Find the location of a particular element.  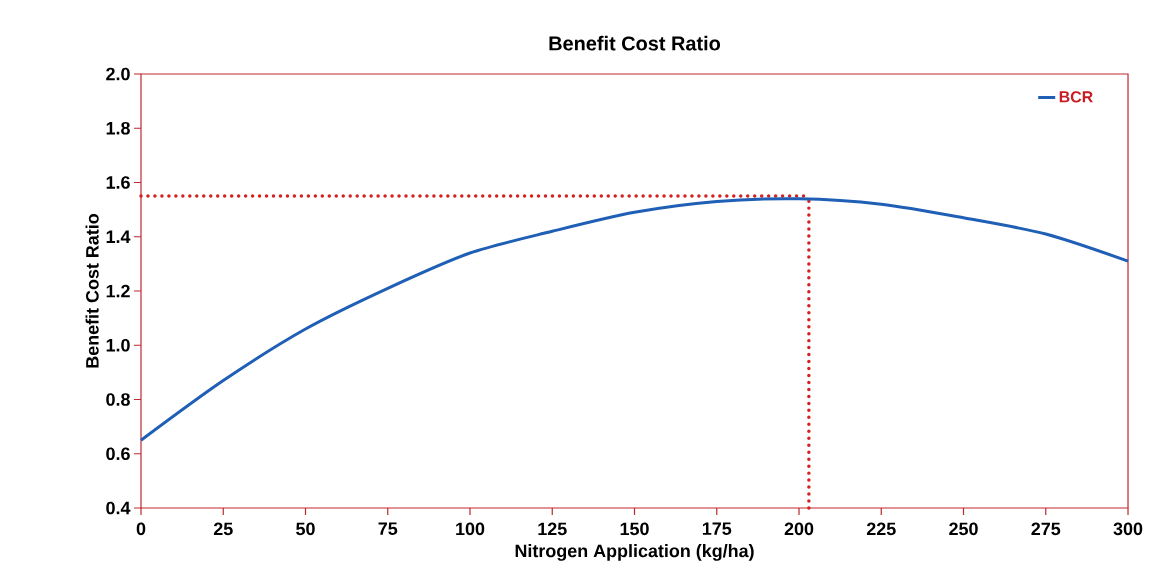

y-axis-title: Benefit Cost Ratio is located at coordinates (92, 291).